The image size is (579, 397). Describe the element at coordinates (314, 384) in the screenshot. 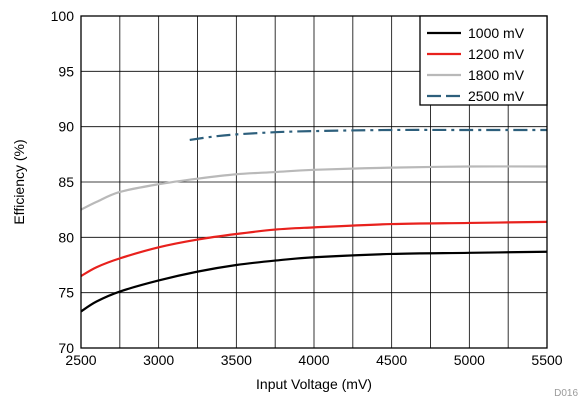

I see `x-axis-label: Input Voltage (mV)` at that location.